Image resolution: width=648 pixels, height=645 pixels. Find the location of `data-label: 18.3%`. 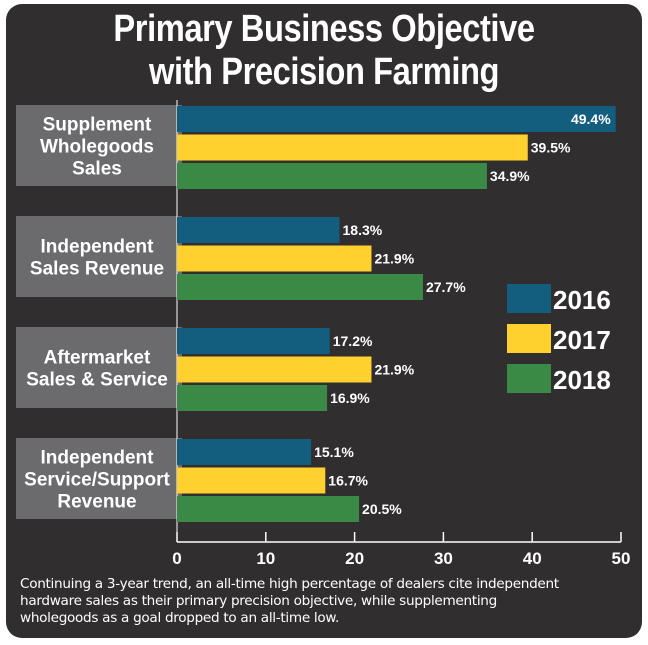

data-label: 18.3% is located at coordinates (363, 230).